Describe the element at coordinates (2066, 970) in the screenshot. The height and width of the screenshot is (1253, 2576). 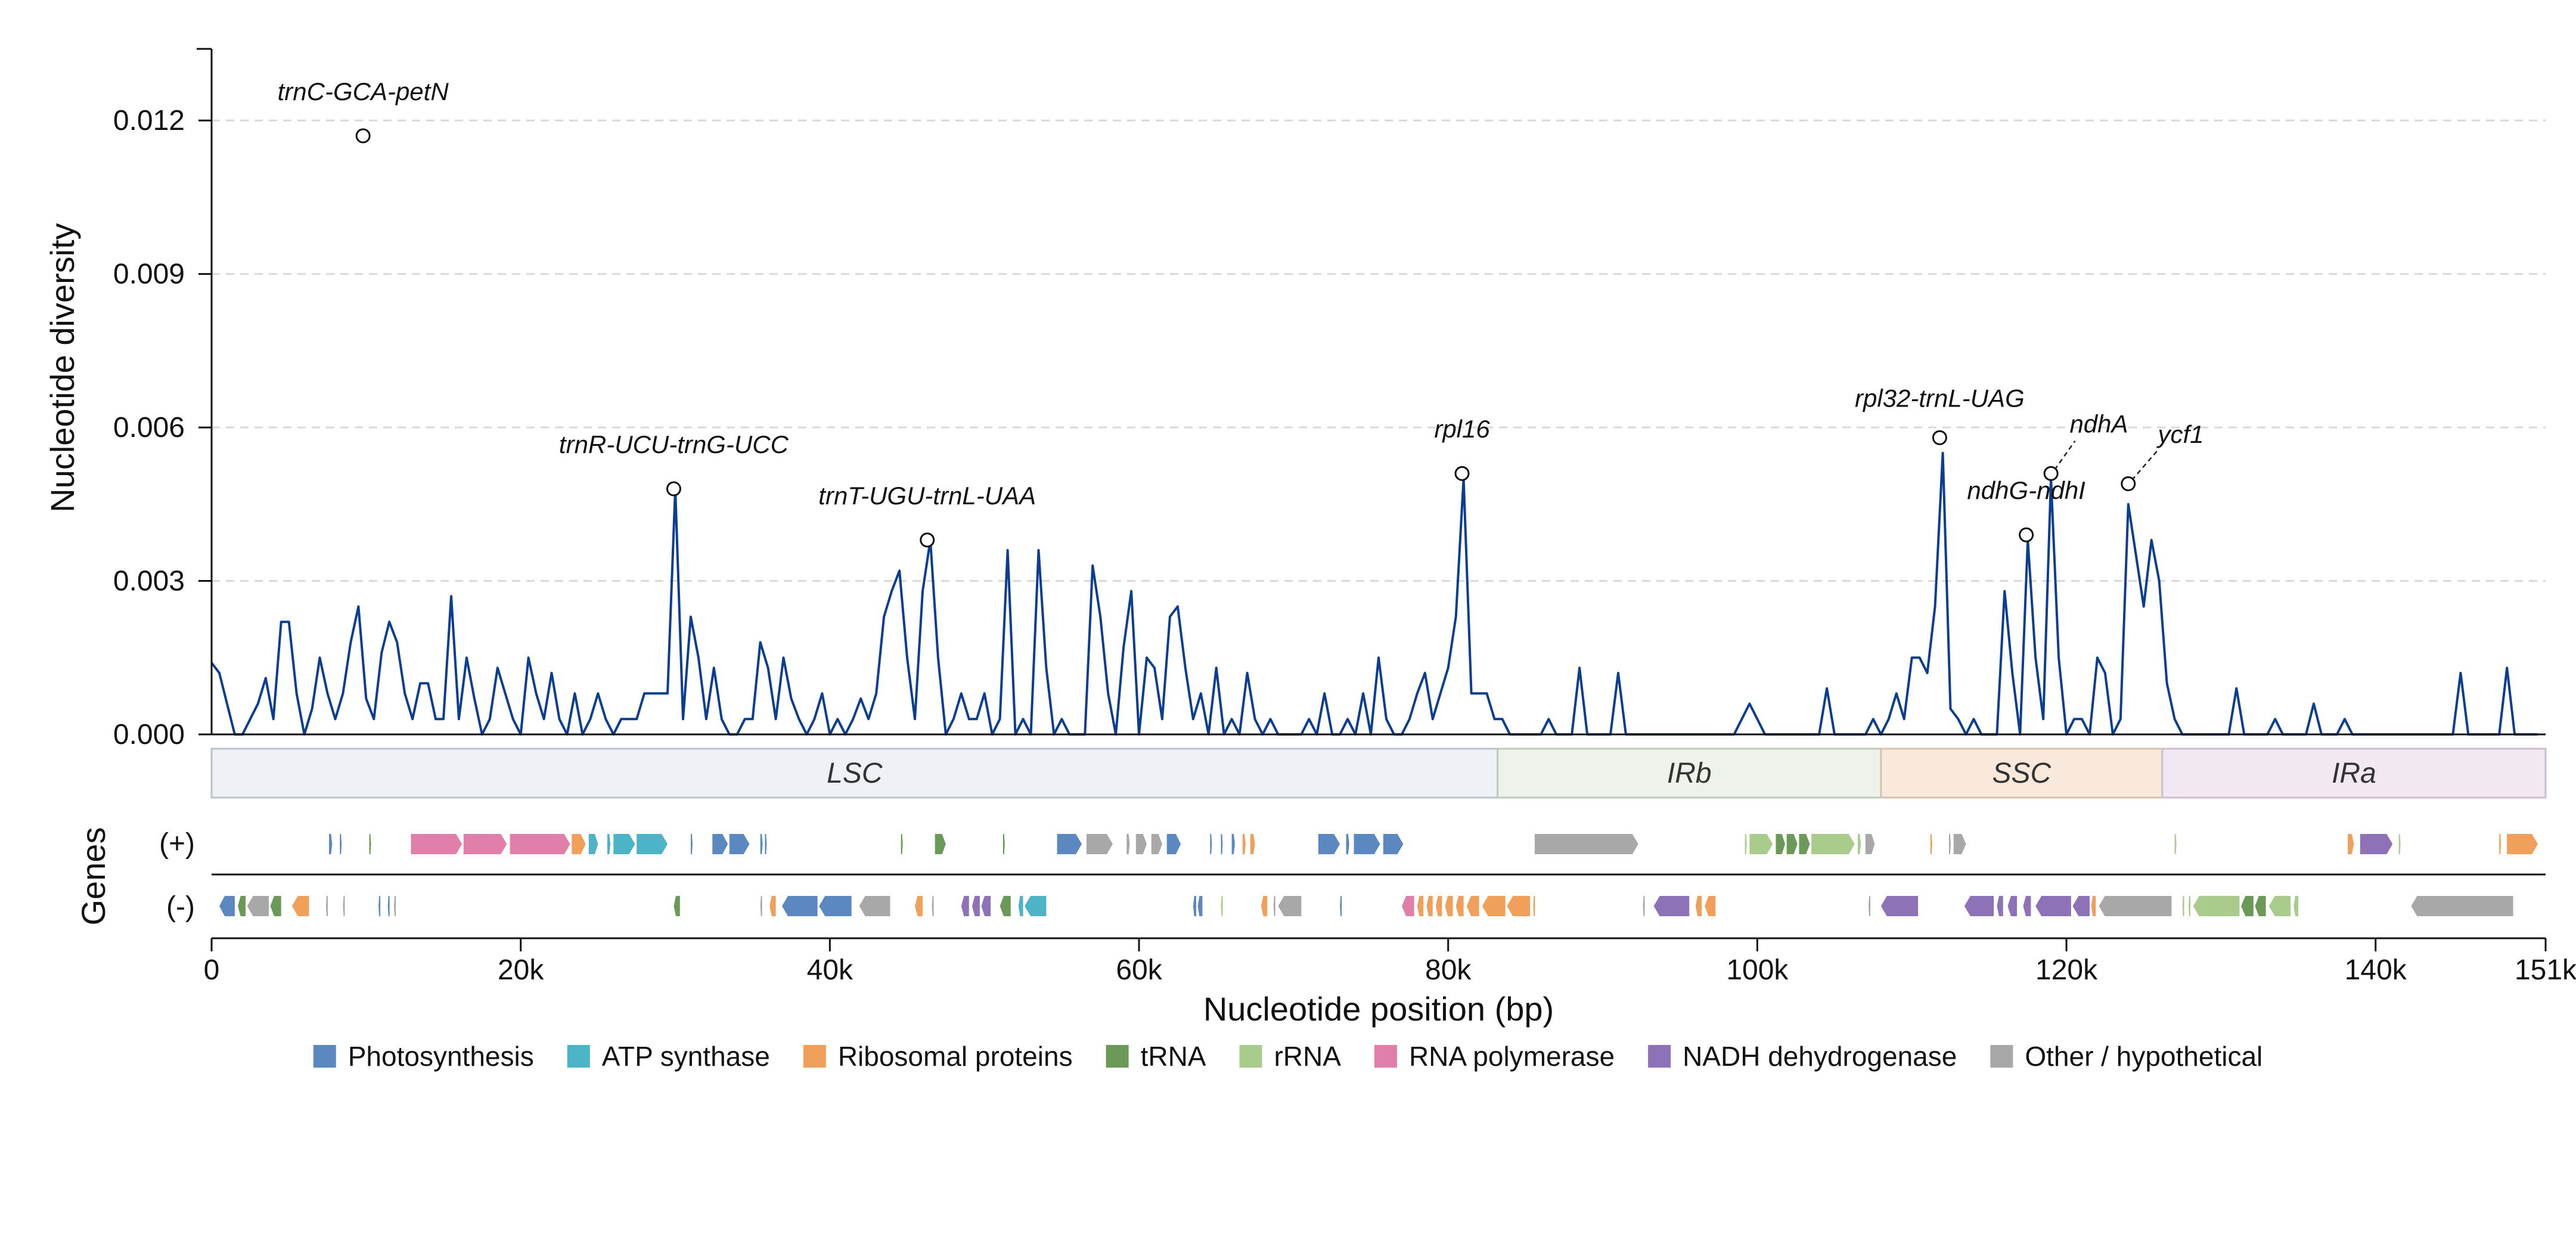
I see `x-tick-label: 120k` at that location.